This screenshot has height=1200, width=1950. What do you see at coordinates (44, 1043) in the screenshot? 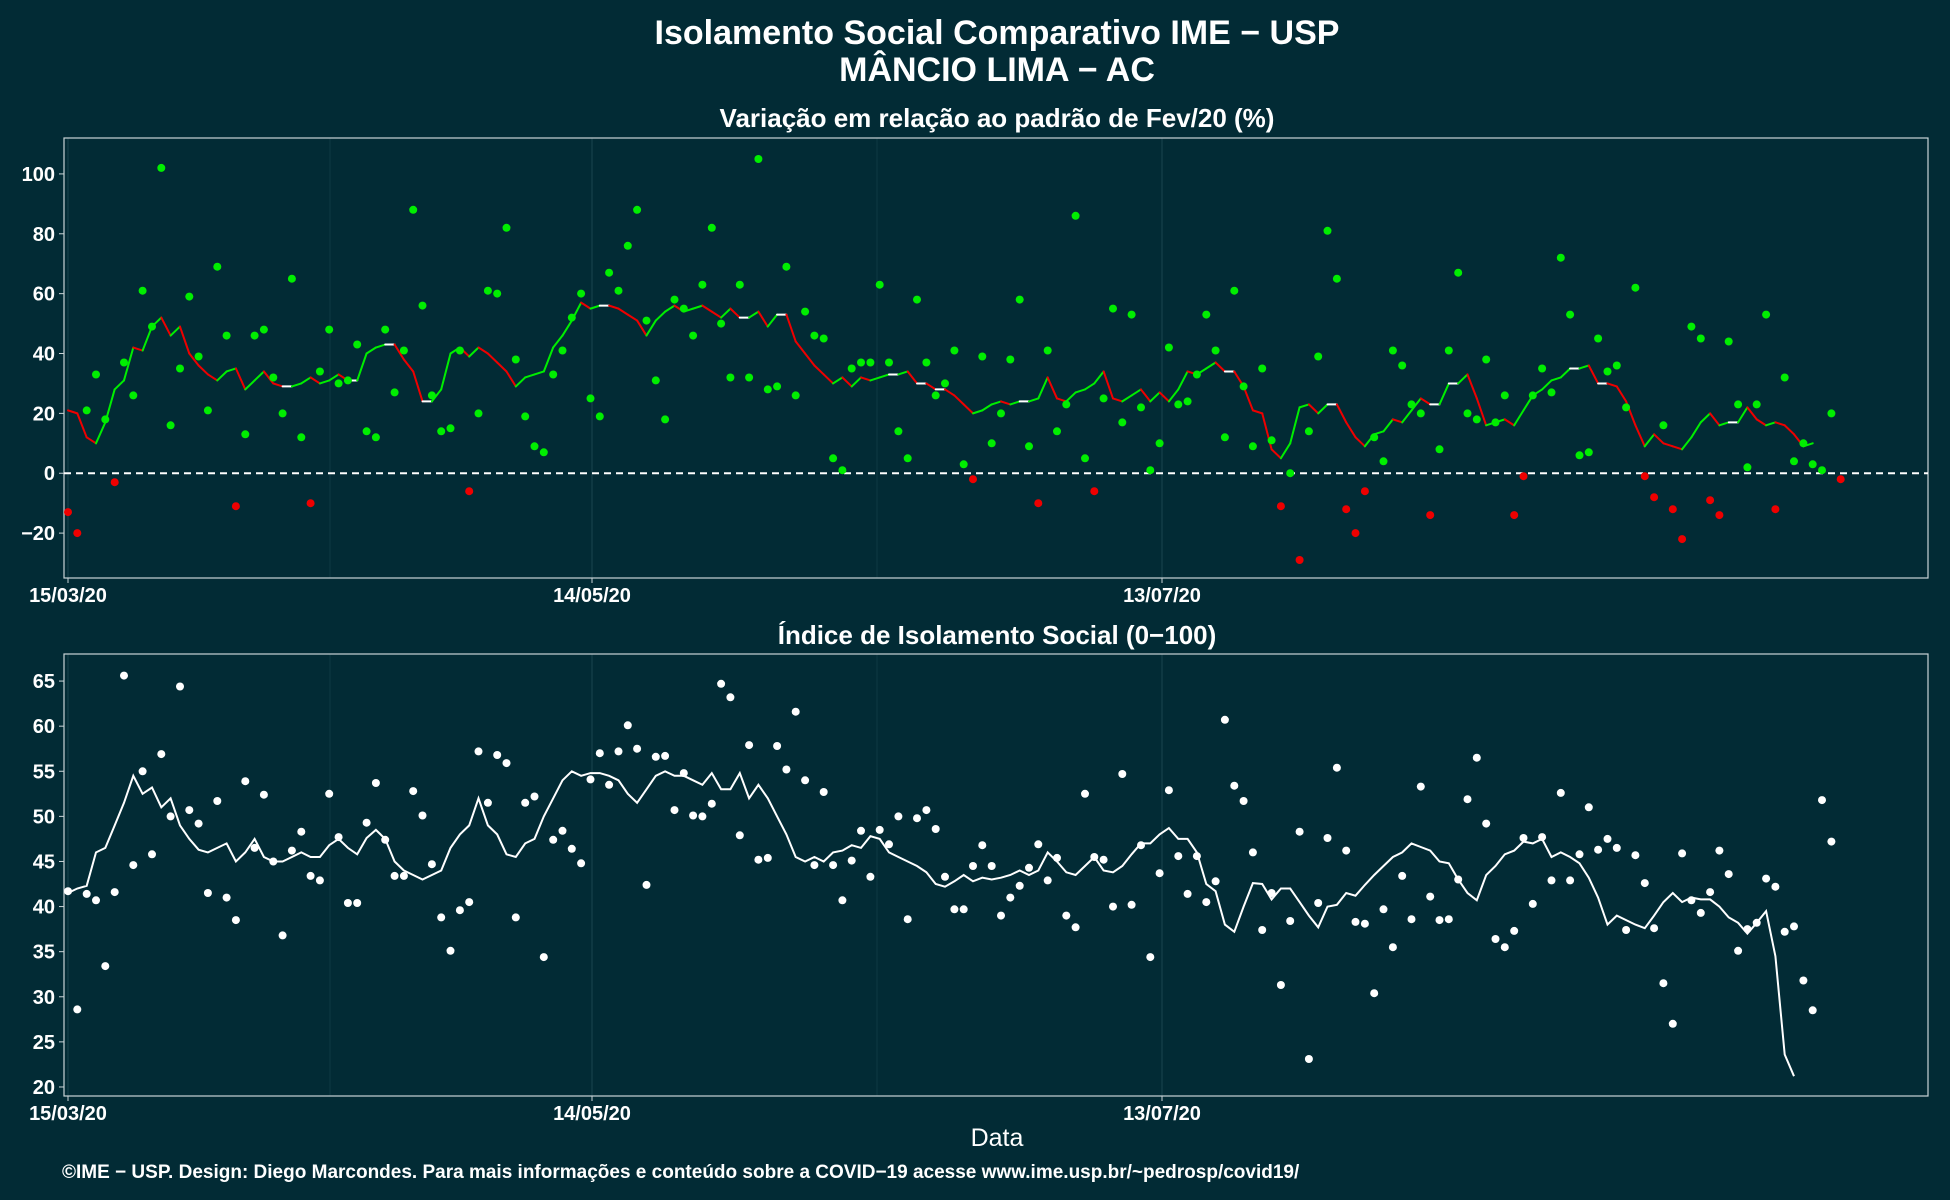
I see `y-tick-label: 25` at bounding box center [44, 1043].